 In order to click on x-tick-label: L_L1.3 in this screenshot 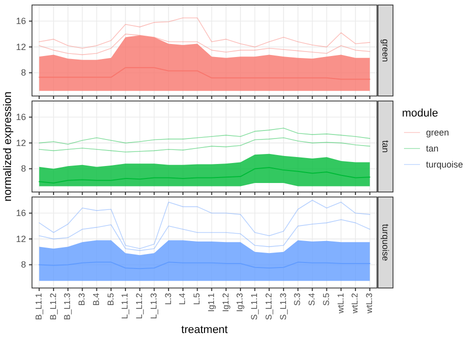, I will do `click(153, 305)`.